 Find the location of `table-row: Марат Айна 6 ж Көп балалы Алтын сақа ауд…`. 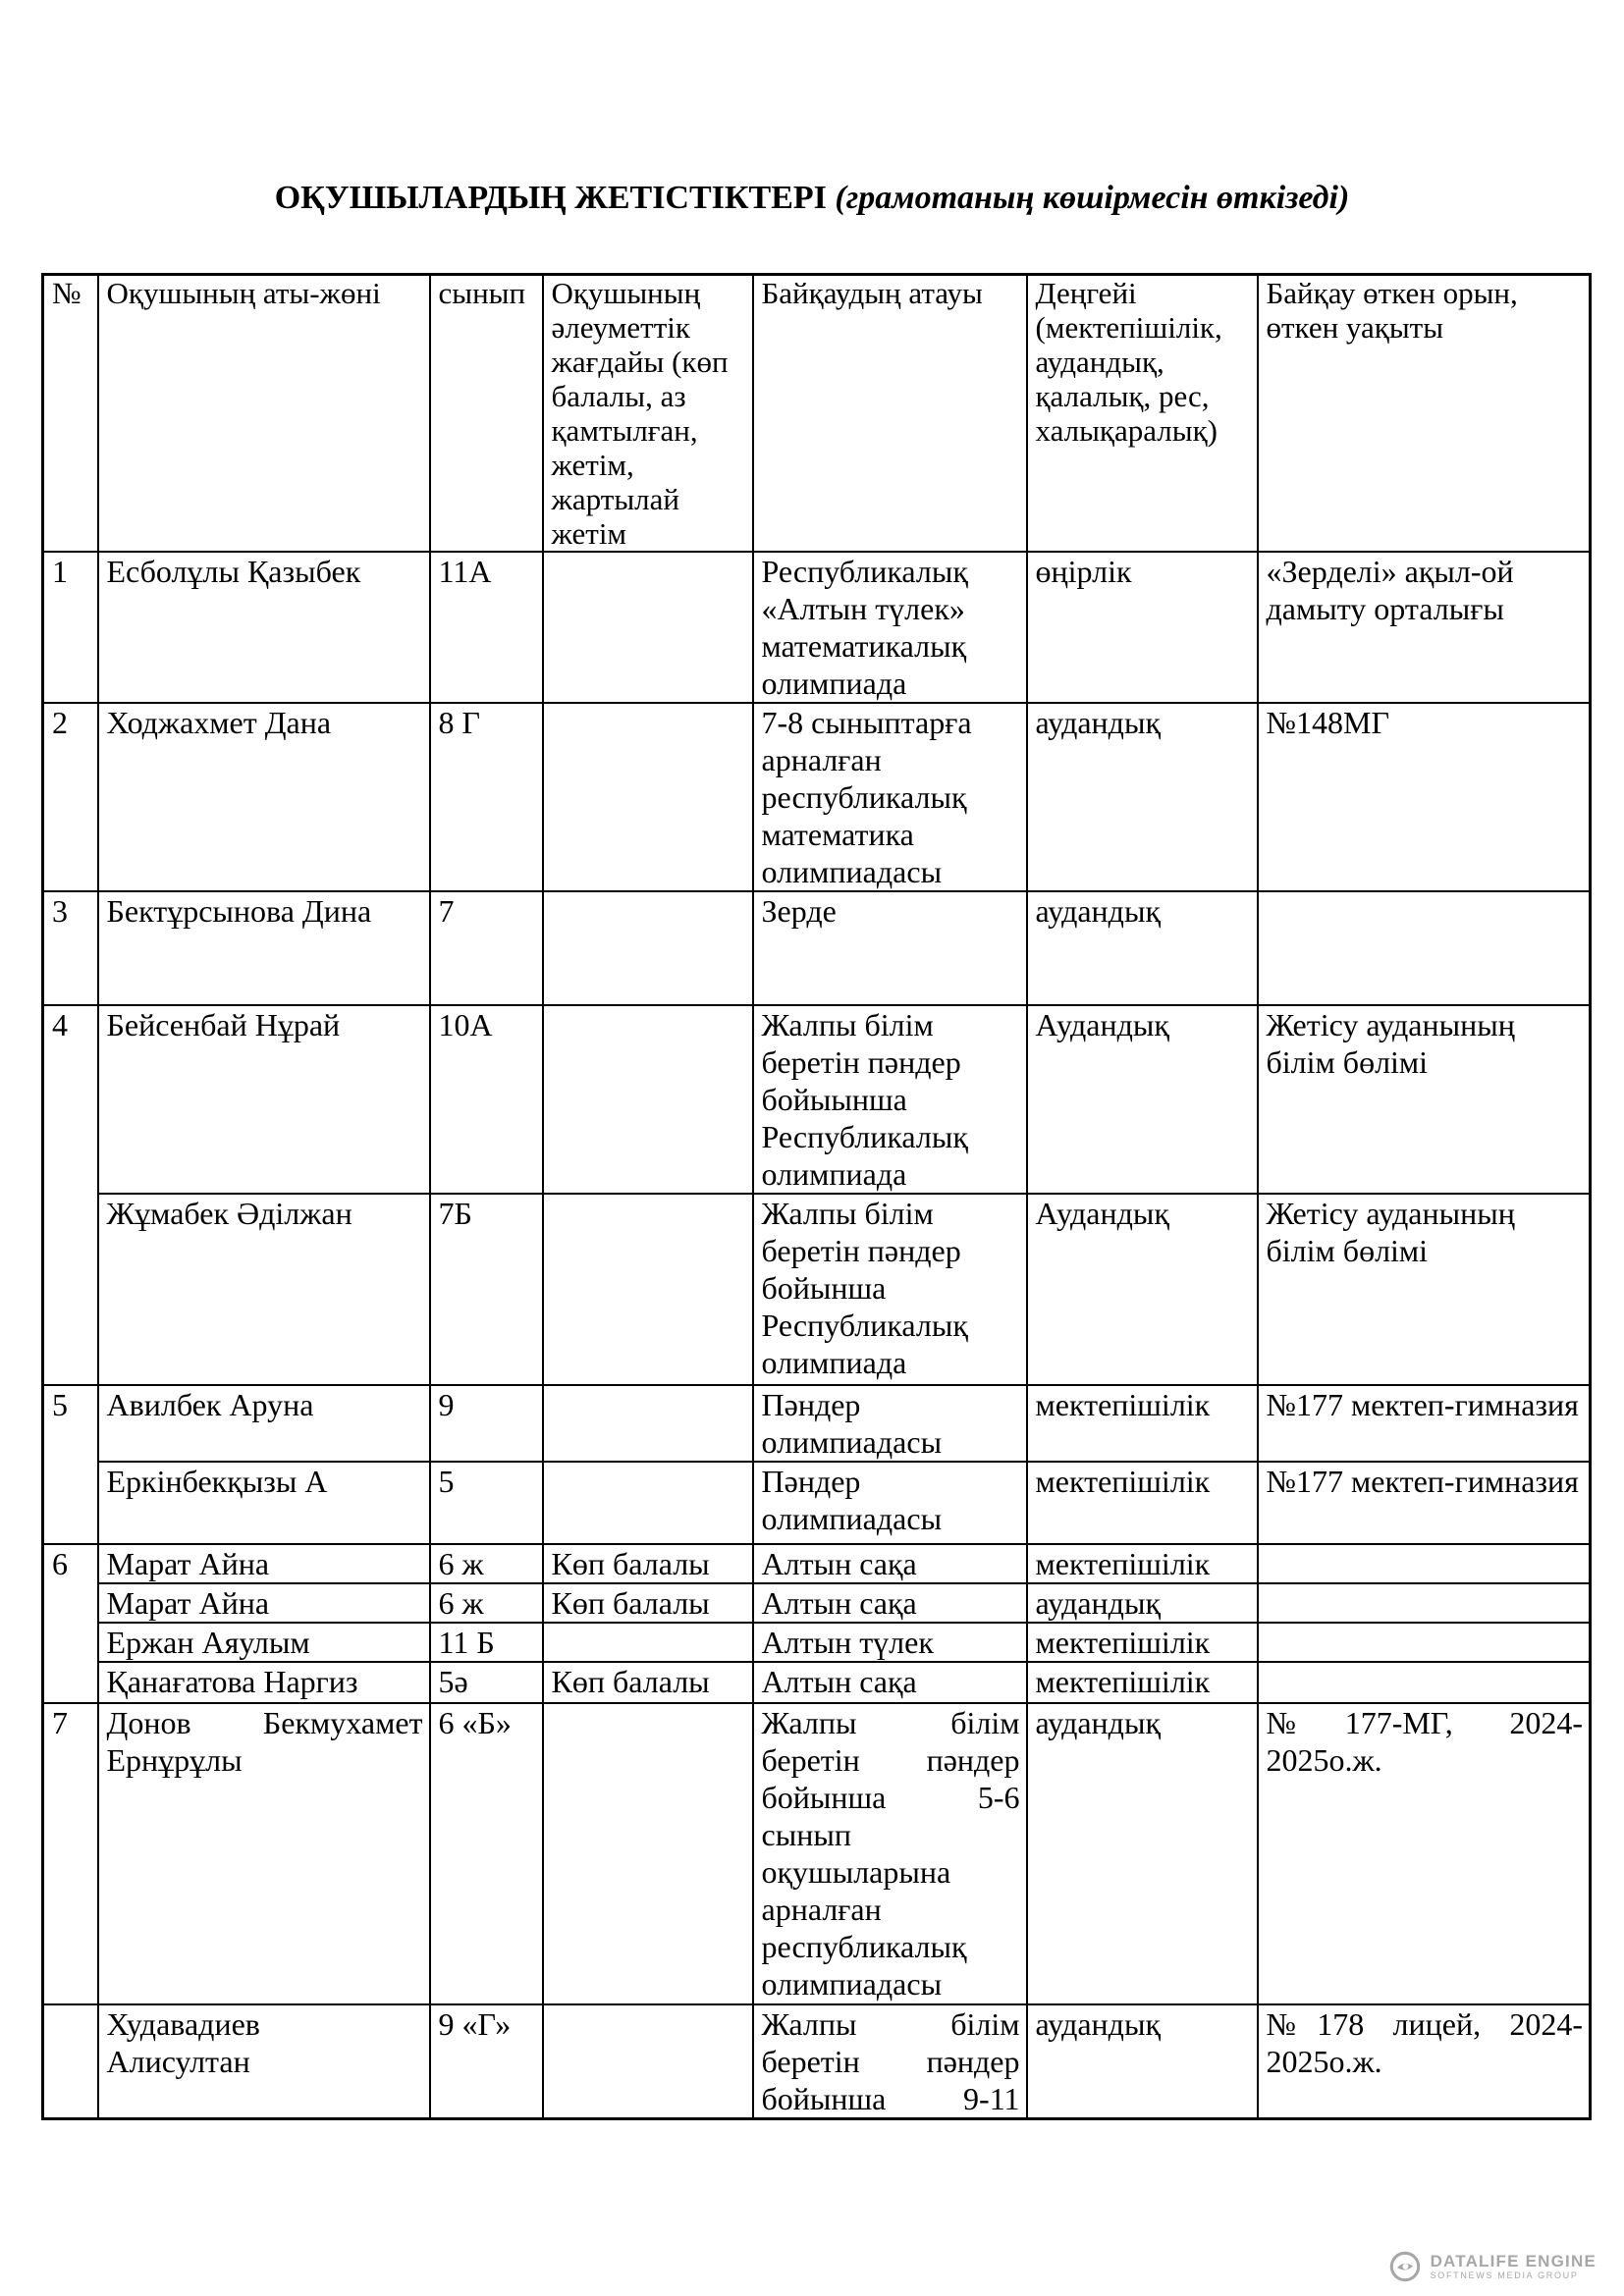

table-row: Марат Айна 6 ж Көп балалы Алтын сақа ауд… is located at coordinates (817, 1603).